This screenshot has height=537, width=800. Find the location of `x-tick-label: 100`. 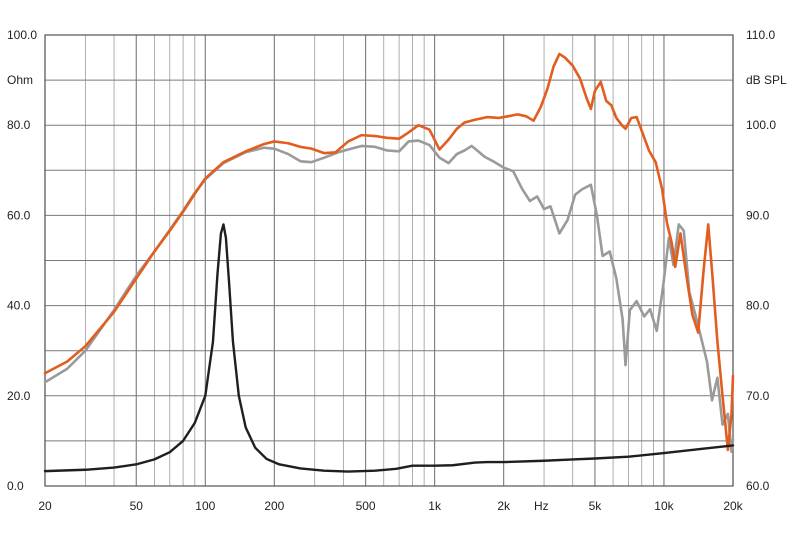

x-tick-label: 100 is located at coordinates (205, 506).